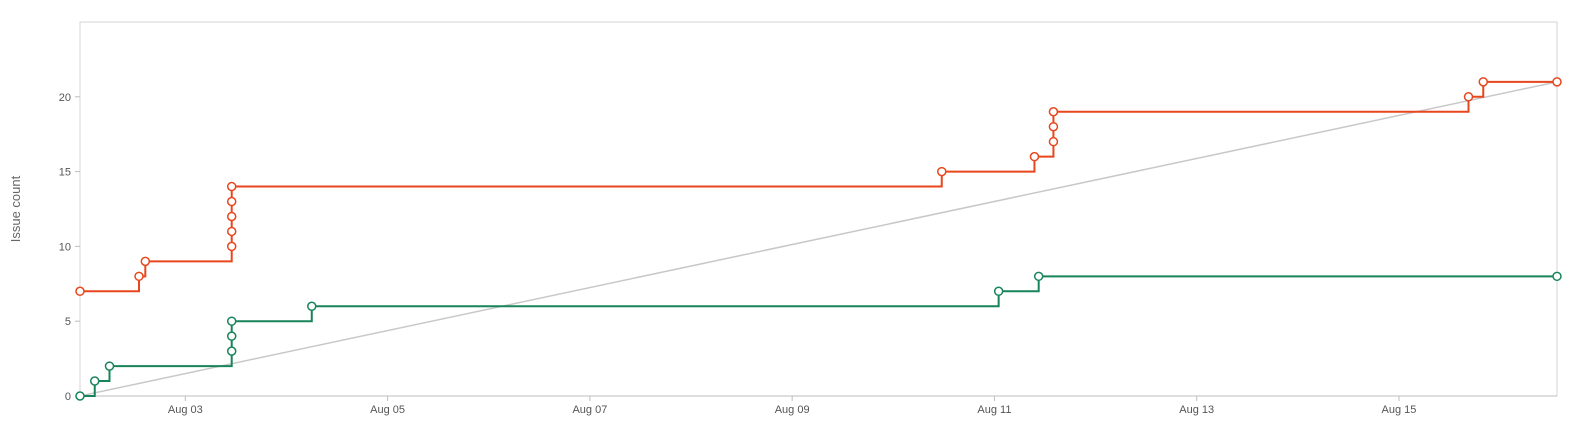 The height and width of the screenshot is (424, 1578). I want to click on x-tick-label: Aug 03, so click(185, 410).